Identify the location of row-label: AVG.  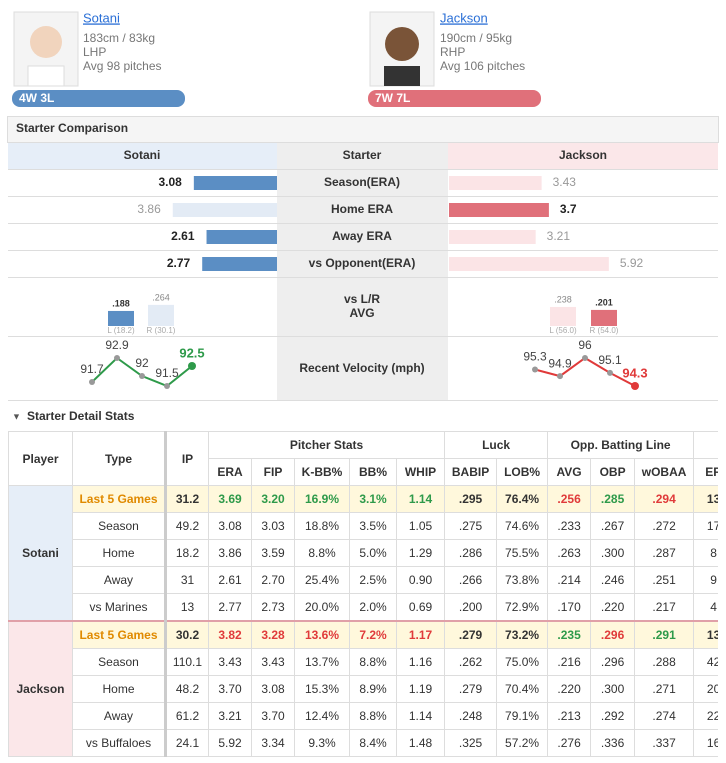
(361, 313).